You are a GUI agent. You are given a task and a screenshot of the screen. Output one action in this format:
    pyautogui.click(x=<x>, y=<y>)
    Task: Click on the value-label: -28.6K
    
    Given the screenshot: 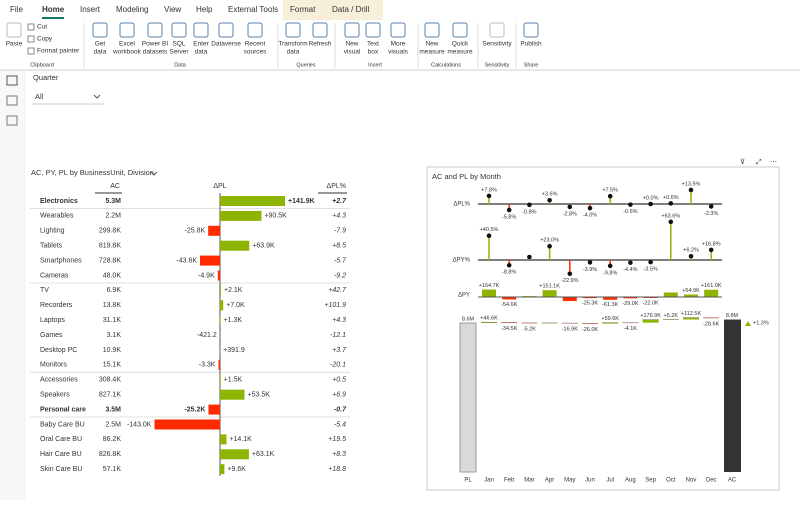 What is the action you would take?
    pyautogui.click(x=711, y=325)
    